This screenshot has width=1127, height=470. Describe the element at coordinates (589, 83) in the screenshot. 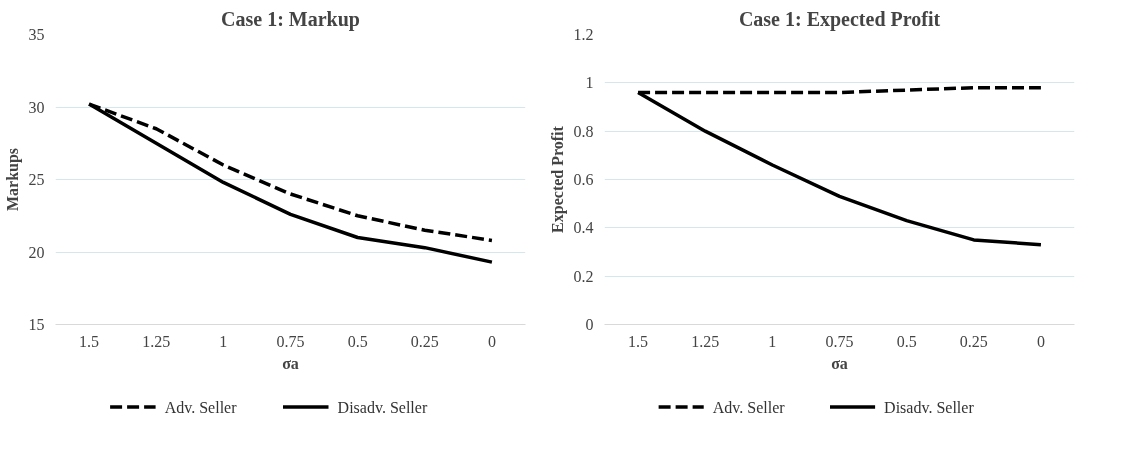

I see `y-tick-label: 1` at that location.